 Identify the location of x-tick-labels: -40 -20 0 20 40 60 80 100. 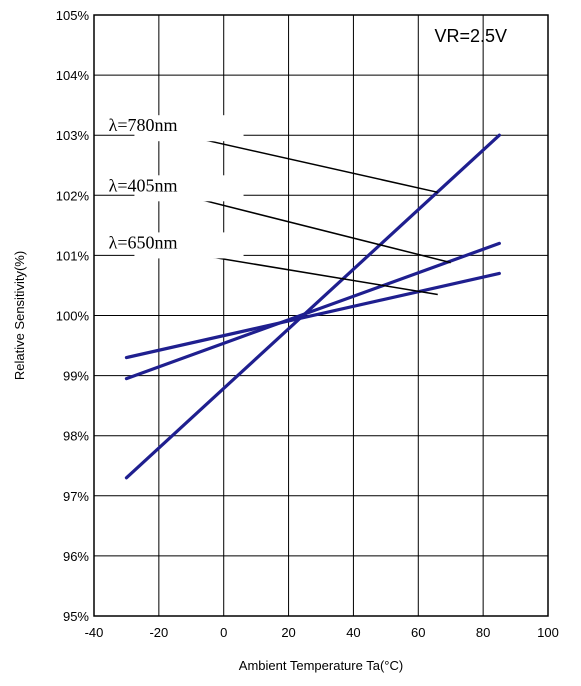
(322, 632).